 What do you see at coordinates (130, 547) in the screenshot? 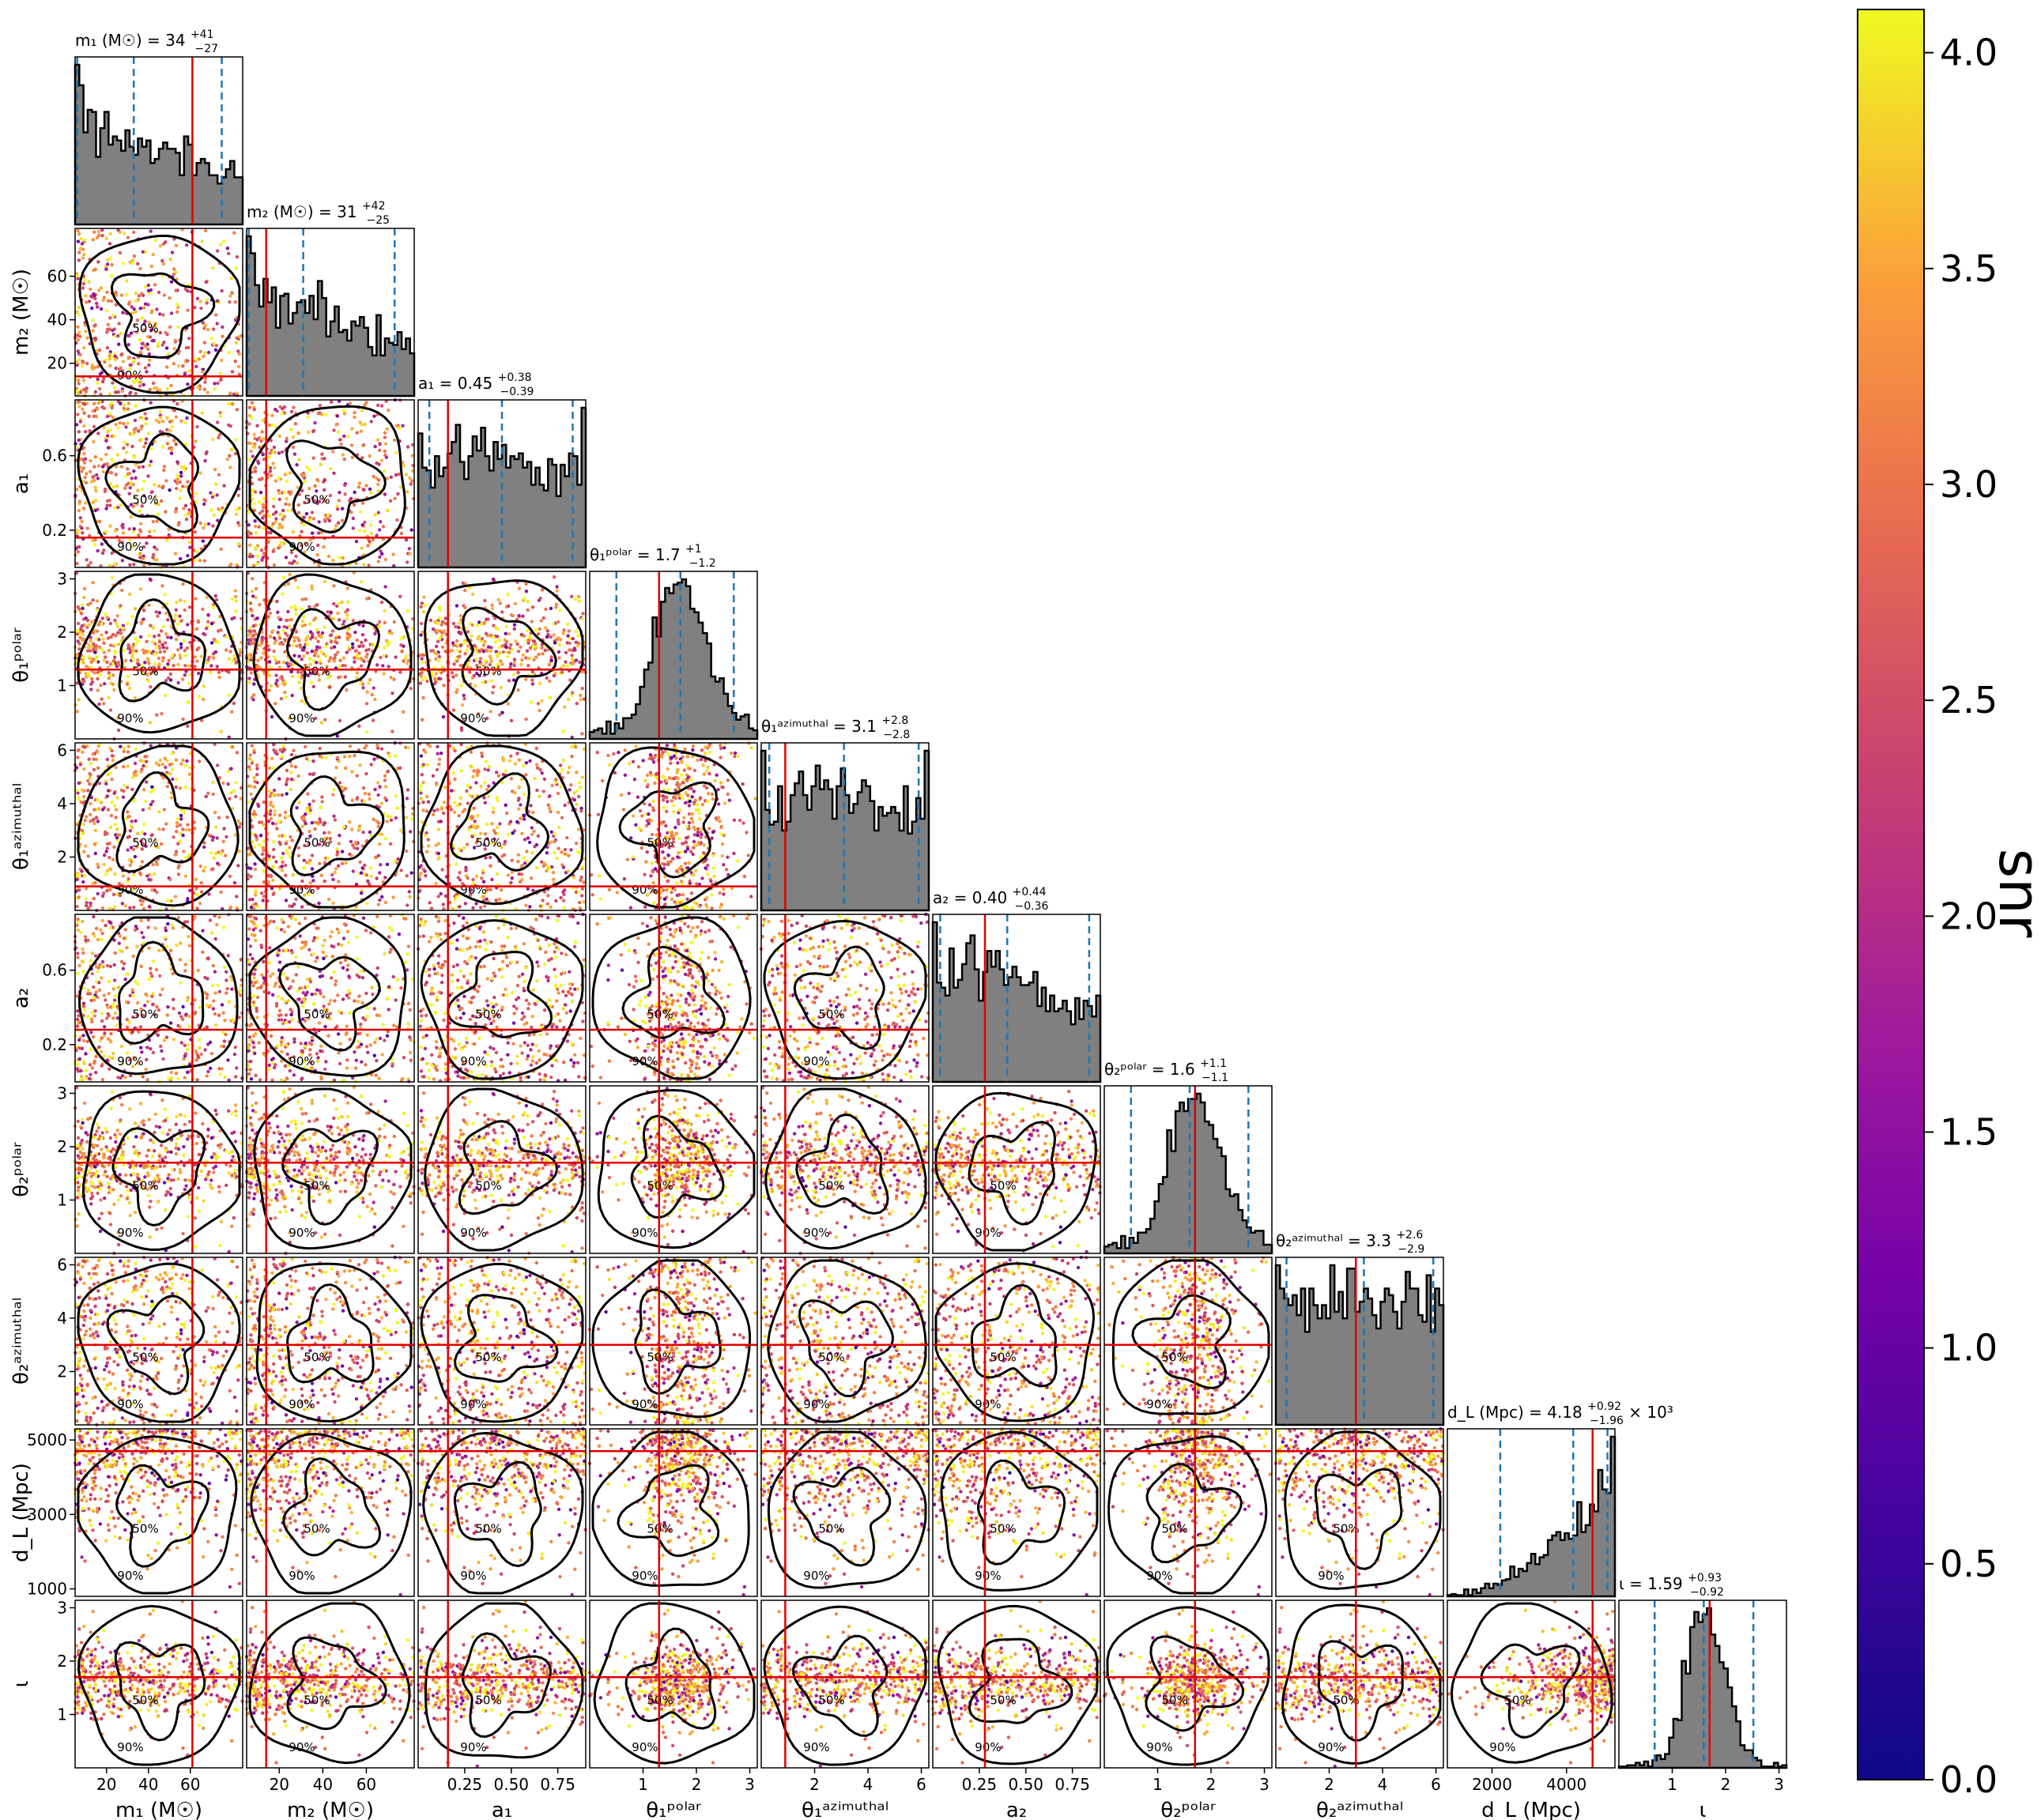
I see `contour-label-90: 90%` at bounding box center [130, 547].